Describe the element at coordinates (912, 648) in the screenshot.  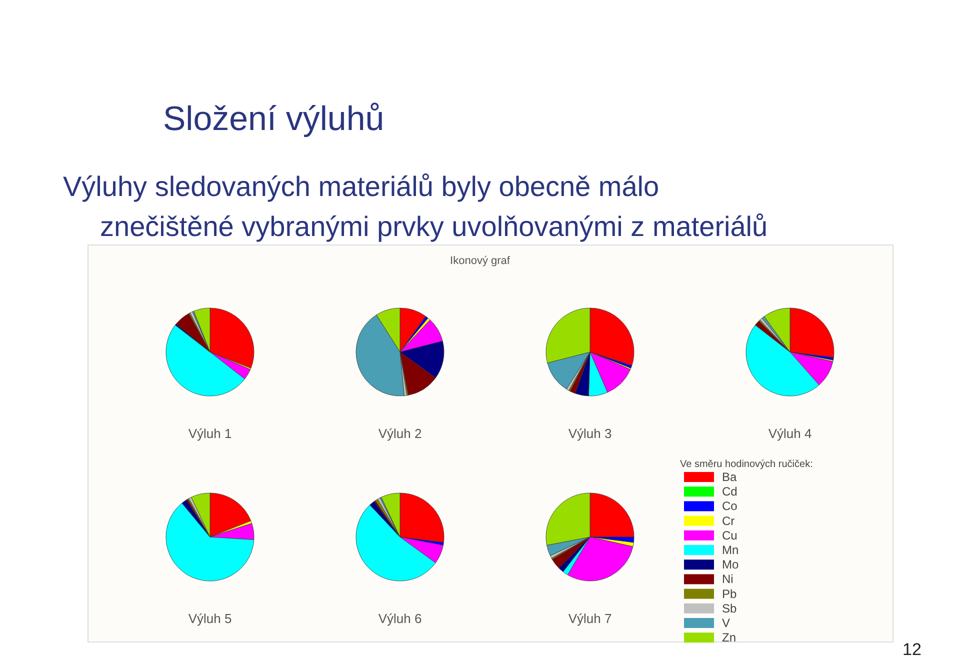
I see `text: 12` at that location.